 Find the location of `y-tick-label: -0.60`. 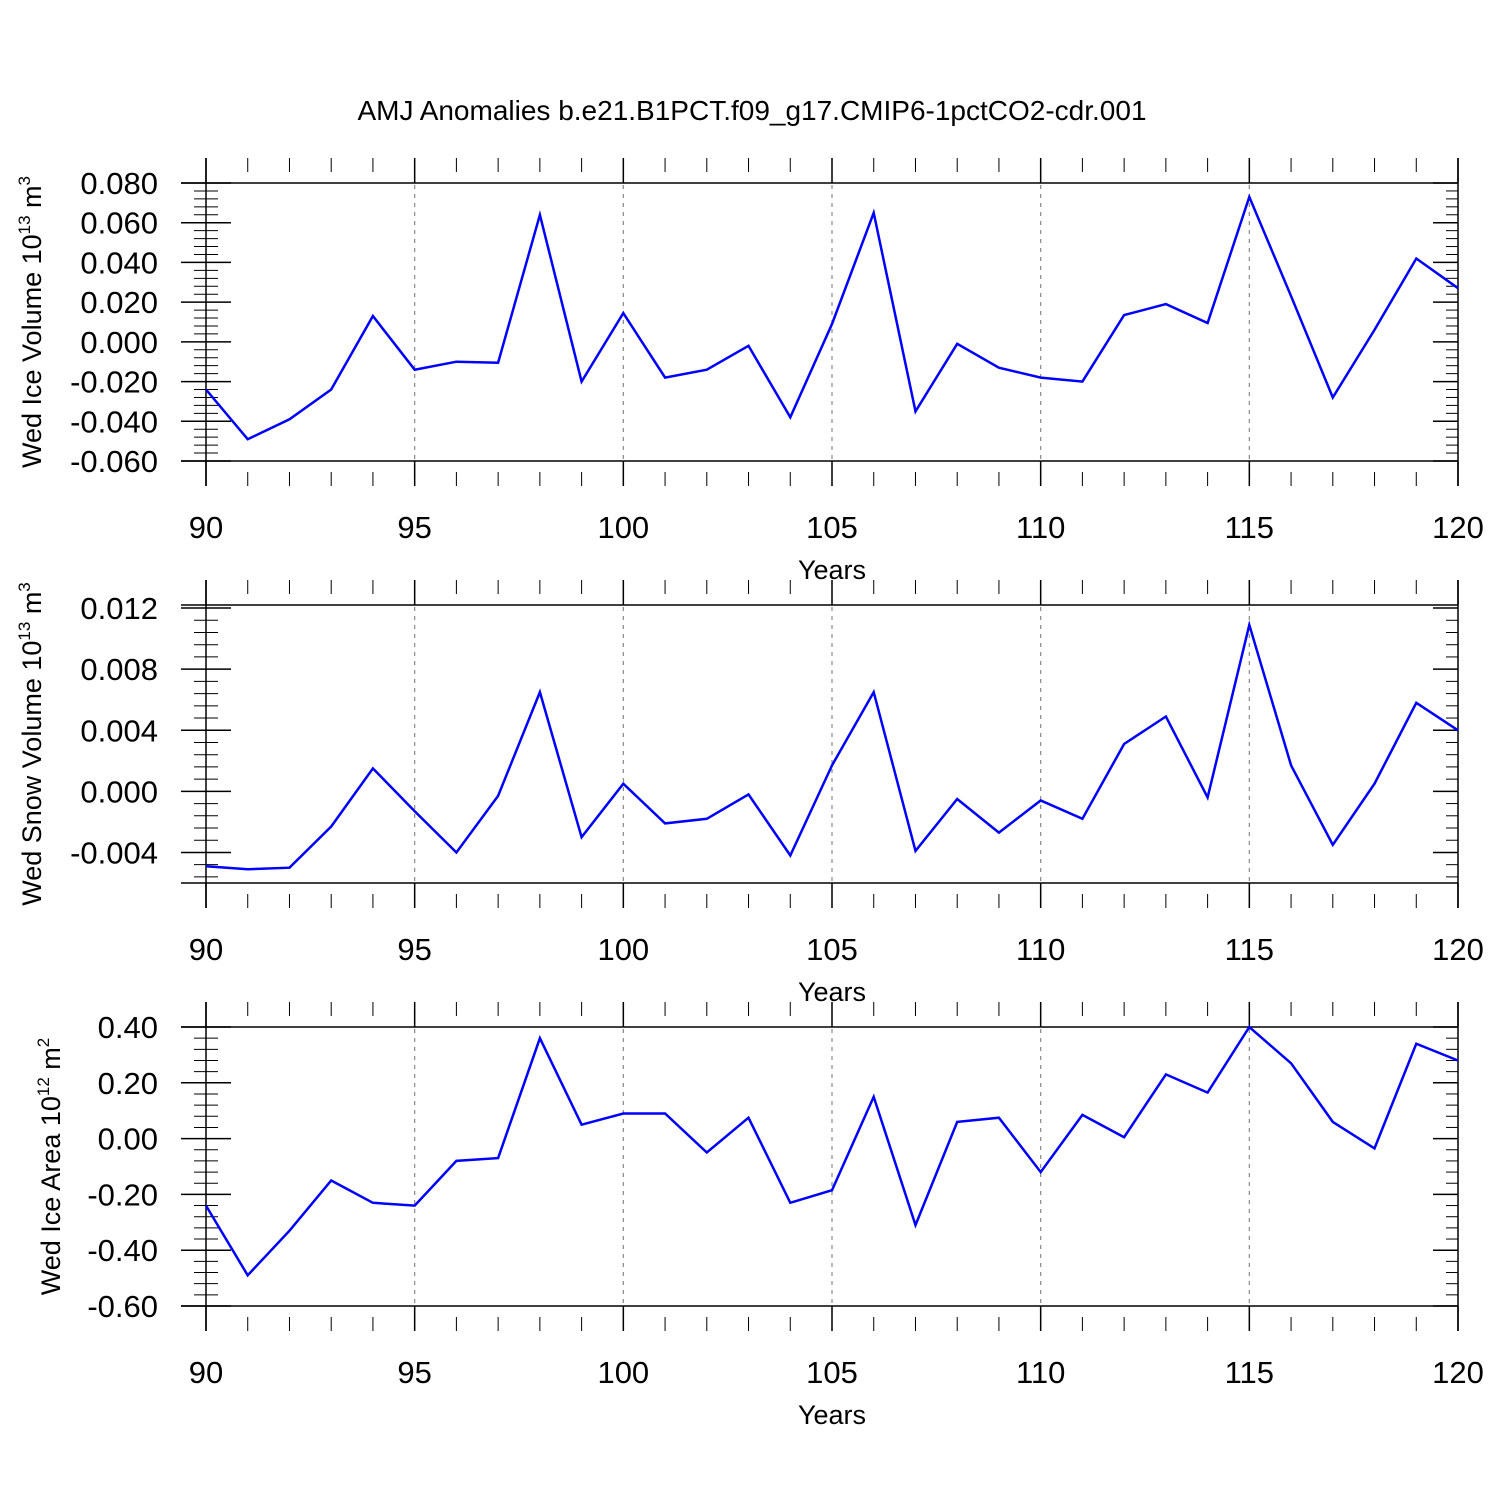

y-tick-label: -0.60 is located at coordinates (122, 1306).